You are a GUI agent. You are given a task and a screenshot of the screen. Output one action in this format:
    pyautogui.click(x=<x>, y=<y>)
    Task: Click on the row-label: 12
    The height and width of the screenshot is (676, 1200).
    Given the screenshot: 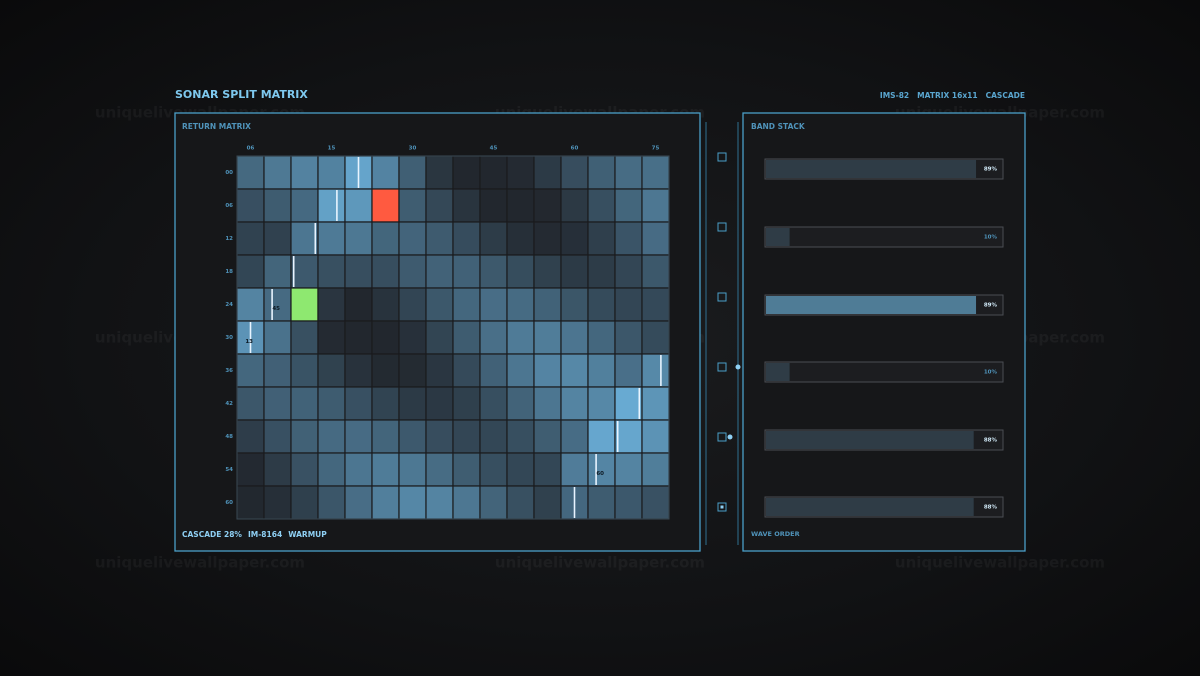 What is the action you would take?
    pyautogui.click(x=229, y=239)
    